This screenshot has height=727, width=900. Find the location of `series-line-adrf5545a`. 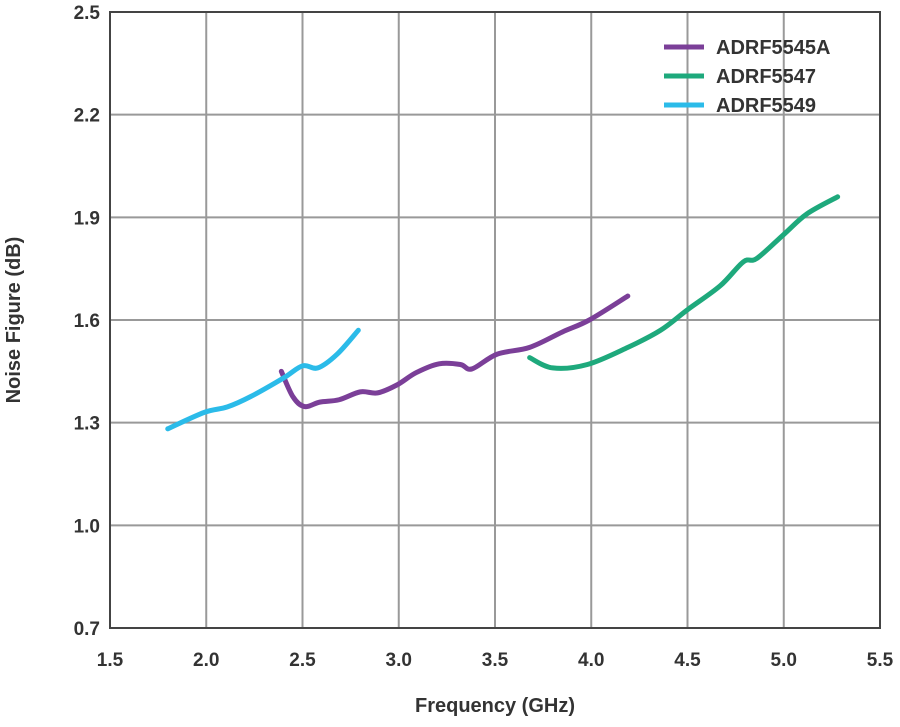

series-line-adrf5545a is located at coordinates (454, 351).